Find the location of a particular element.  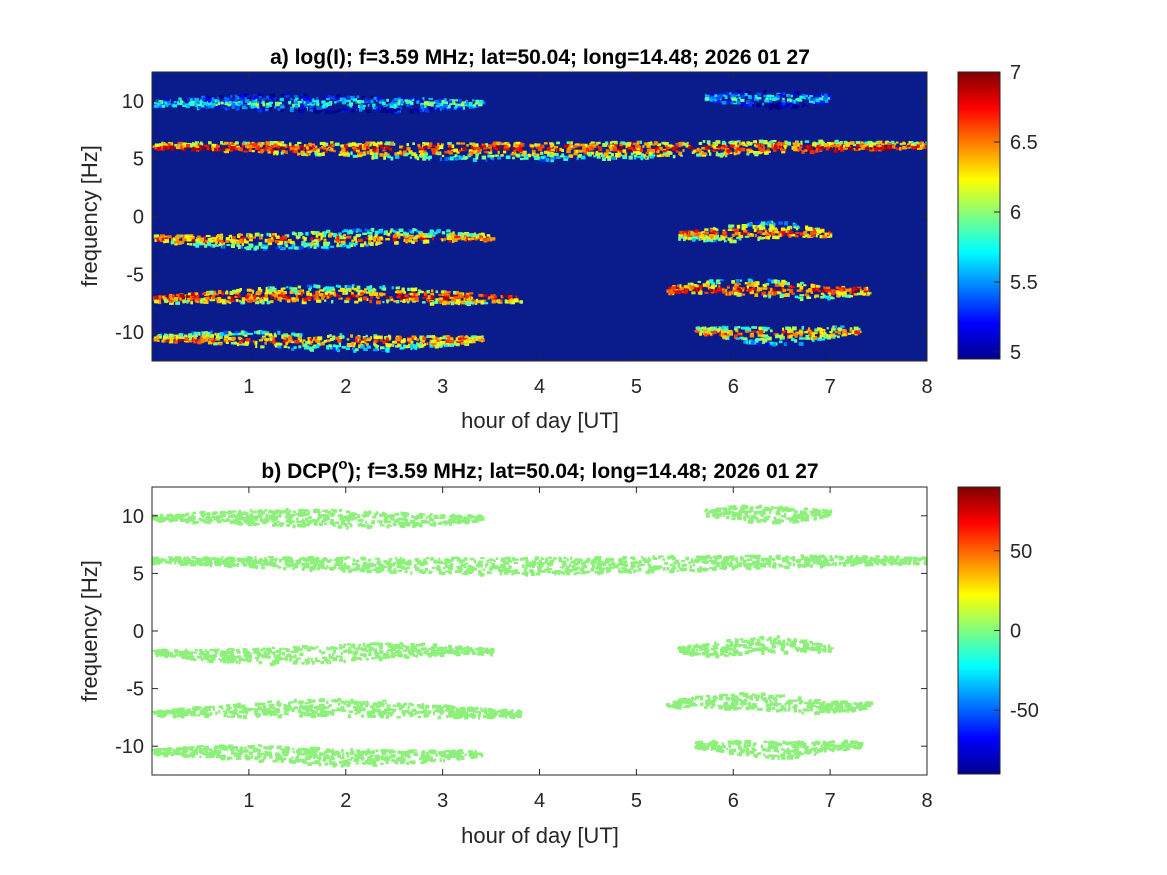

panel-b-title-superscript: o is located at coordinates (342, 464).